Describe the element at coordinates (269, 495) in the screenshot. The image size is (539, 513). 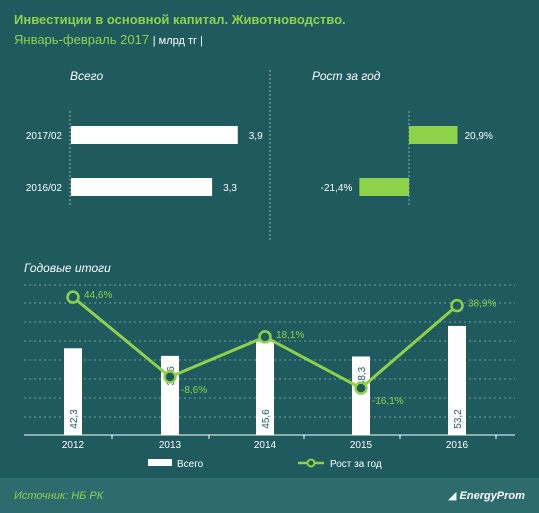
I see `footer-band` at that location.